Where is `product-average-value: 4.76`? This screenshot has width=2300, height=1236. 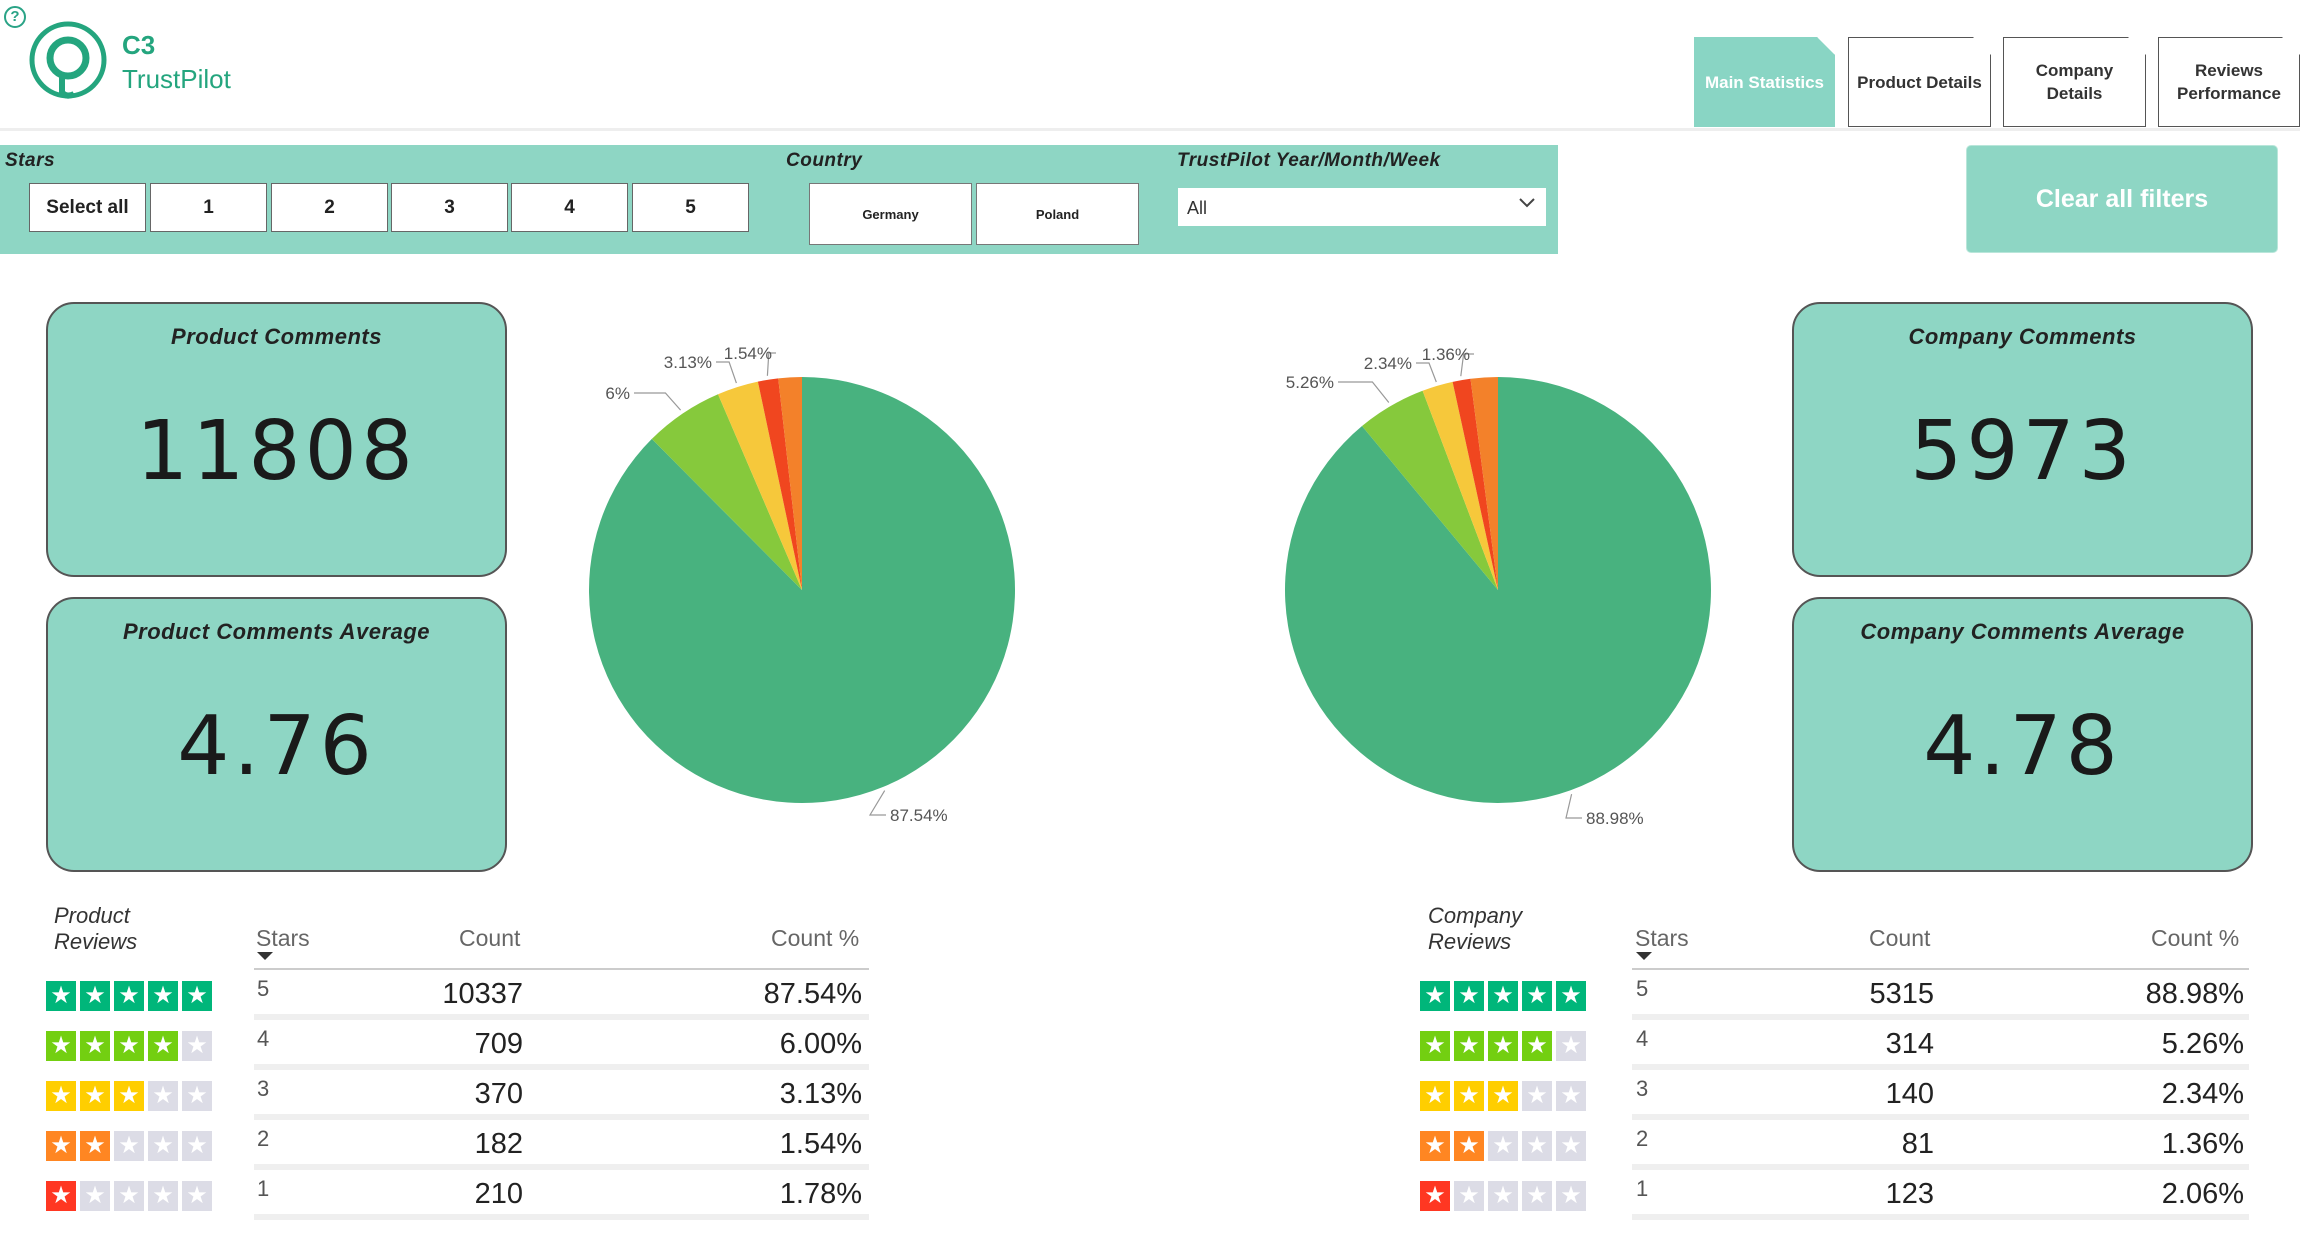 product-average-value: 4.76 is located at coordinates (276, 746).